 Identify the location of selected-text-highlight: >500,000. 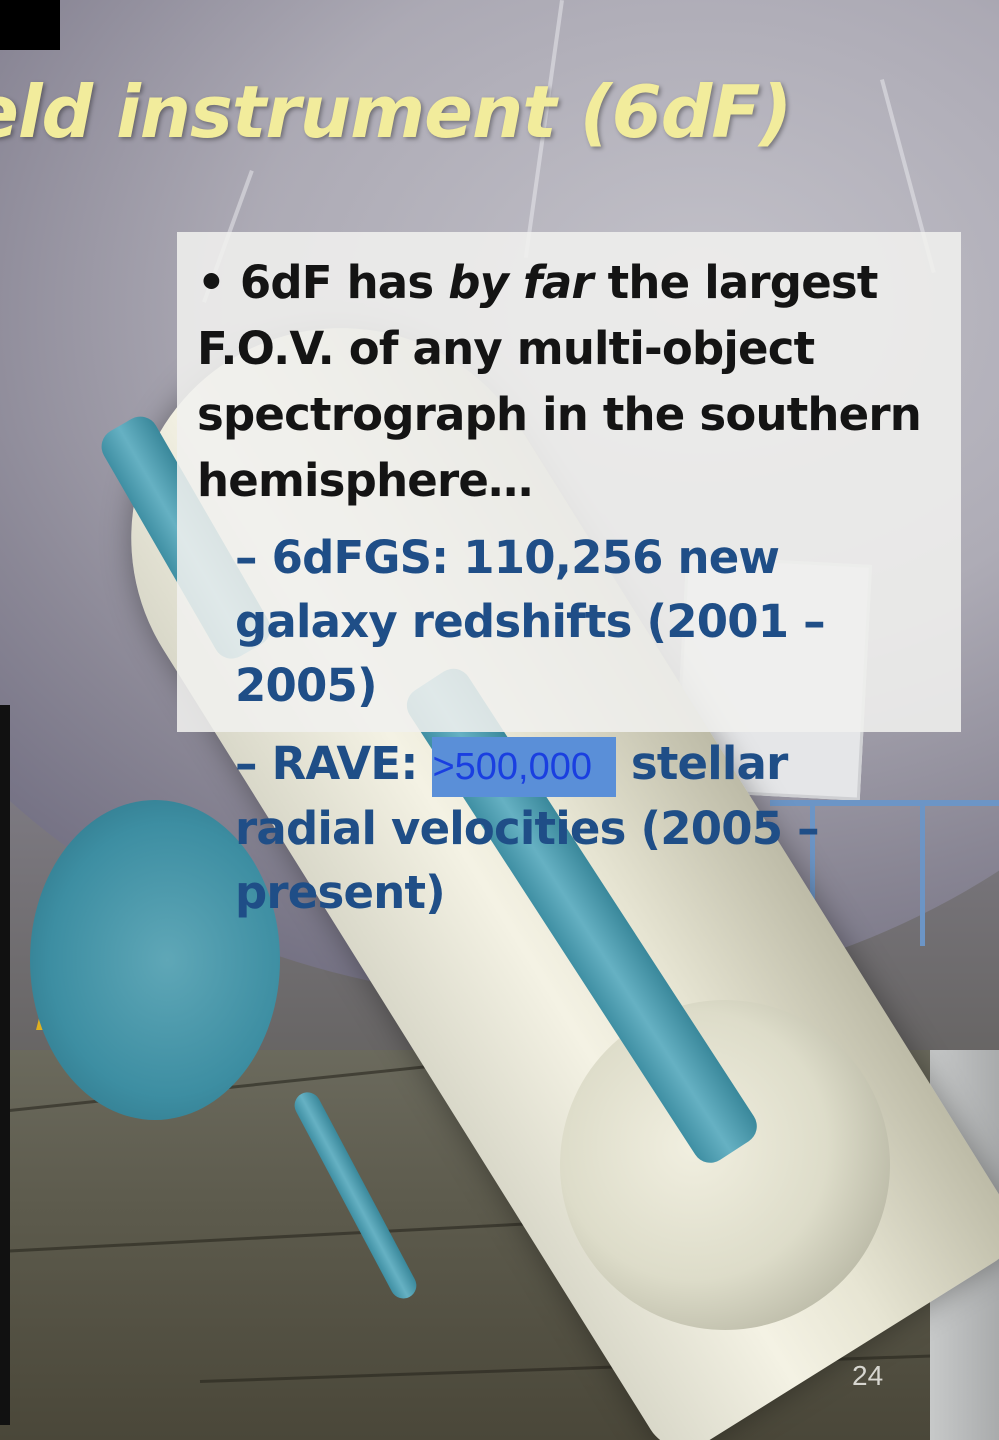
(524, 767).